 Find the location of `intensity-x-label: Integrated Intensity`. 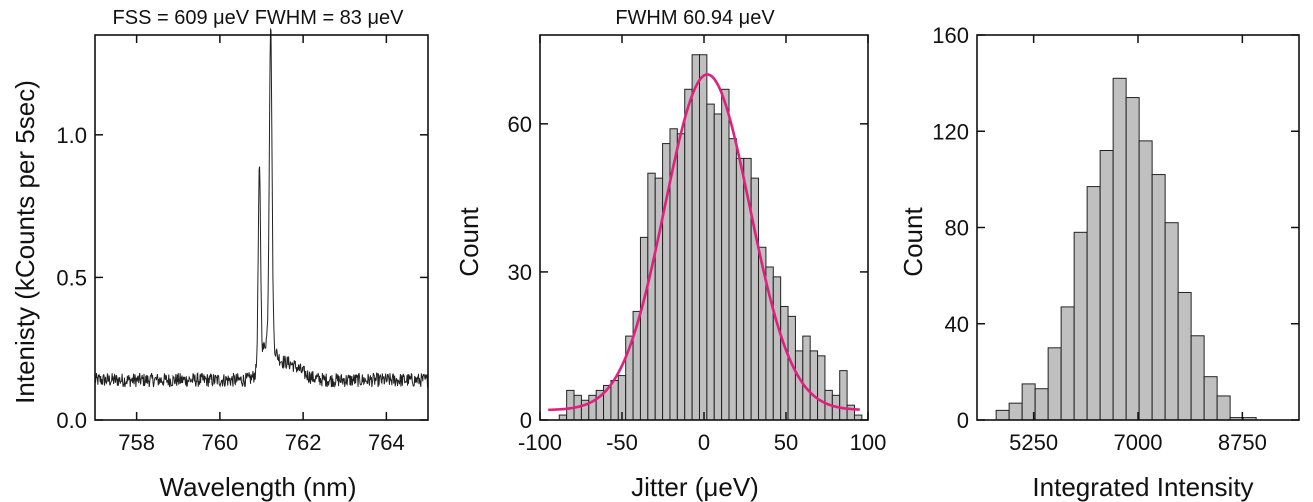

intensity-x-label: Integrated Intensity is located at coordinates (1142, 487).